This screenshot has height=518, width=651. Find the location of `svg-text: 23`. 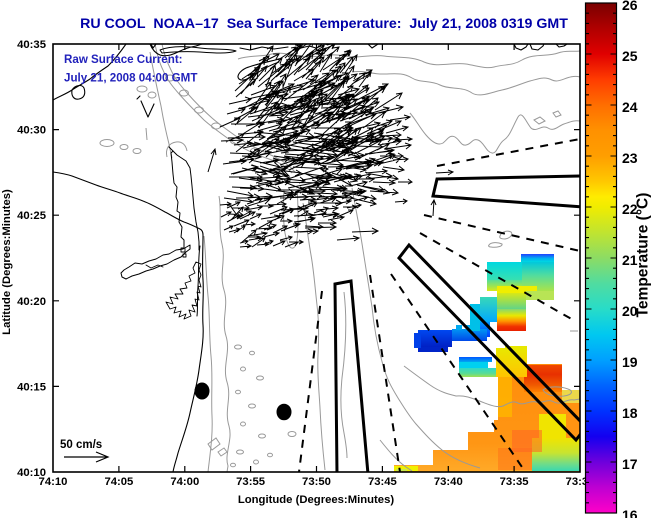

svg-text: 23 is located at coordinates (630, 158).